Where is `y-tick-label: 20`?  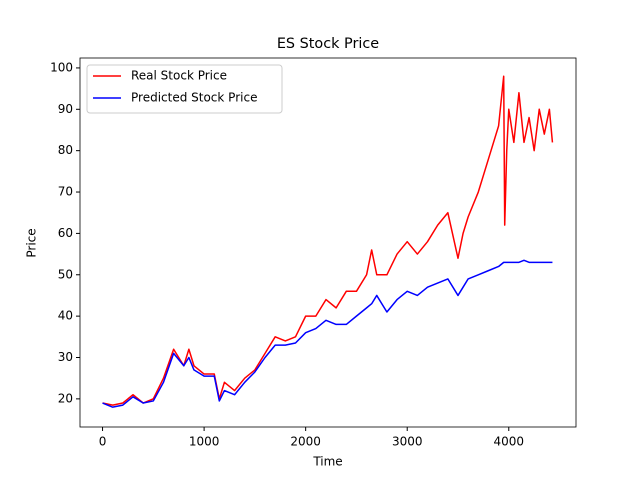 y-tick-label: 20 is located at coordinates (65, 398).